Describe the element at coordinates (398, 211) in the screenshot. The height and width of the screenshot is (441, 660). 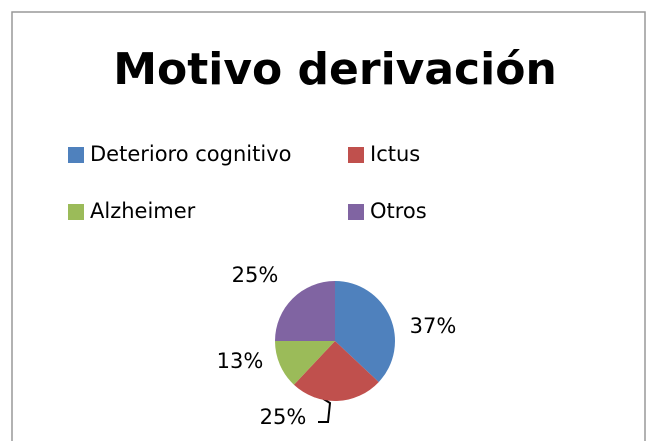
I see `legend-label: Otros` at that location.